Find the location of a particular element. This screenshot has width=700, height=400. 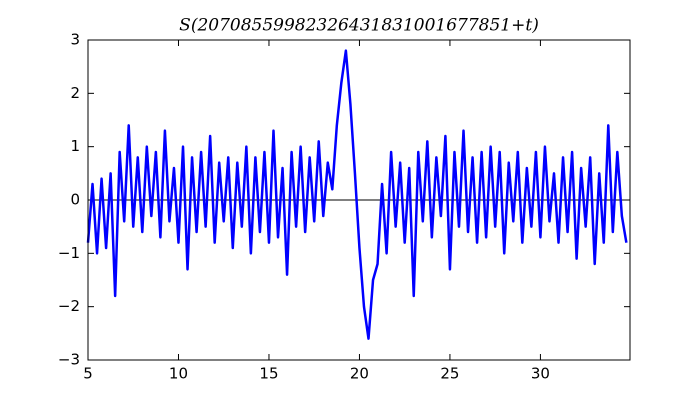

x-tick-label: 15 is located at coordinates (268, 374).